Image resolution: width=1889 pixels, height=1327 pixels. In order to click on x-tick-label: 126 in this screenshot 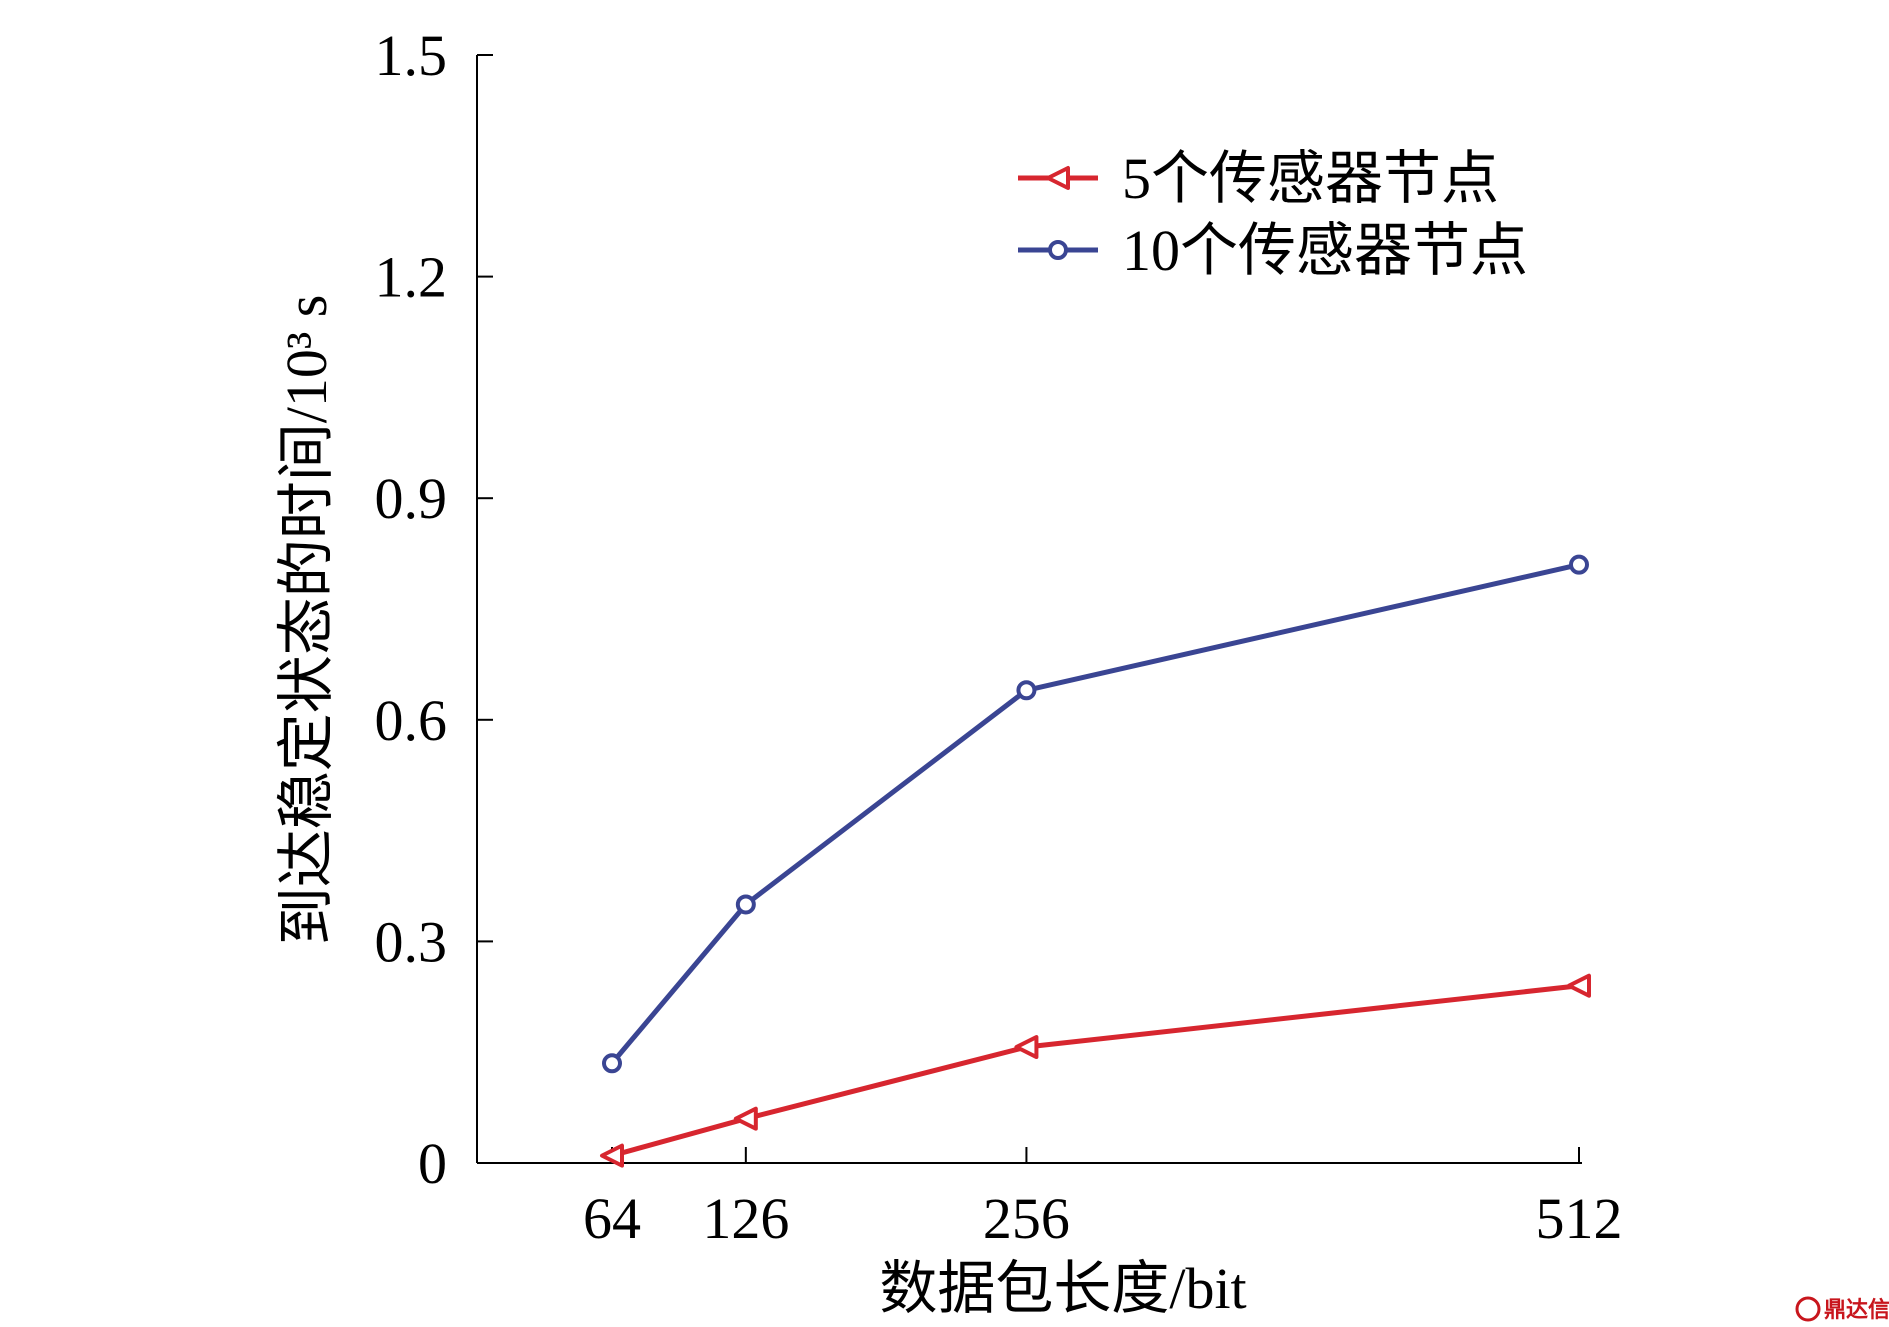, I will do `click(745, 1218)`.